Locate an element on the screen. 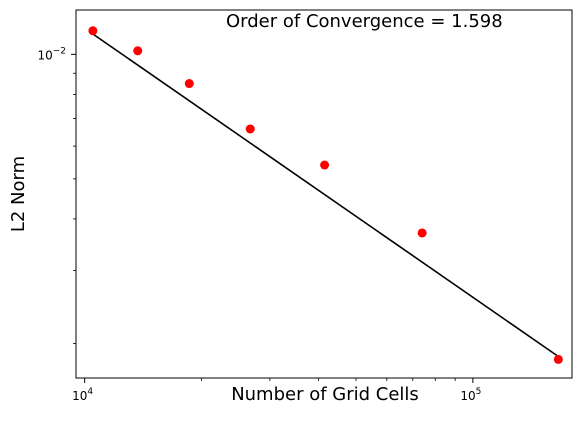  convergence-annotation: Order of Convergence = 1.598 is located at coordinates (364, 21).